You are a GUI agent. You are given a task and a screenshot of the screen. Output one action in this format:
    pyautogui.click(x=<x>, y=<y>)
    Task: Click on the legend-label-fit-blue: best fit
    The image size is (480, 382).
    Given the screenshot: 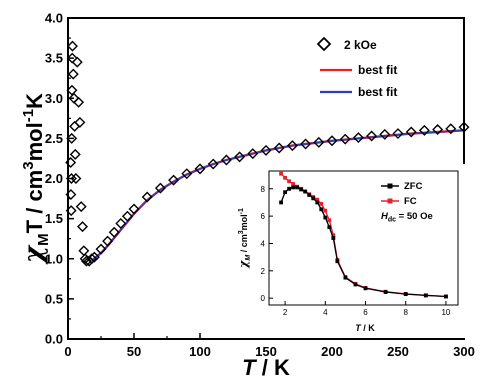 What is the action you would take?
    pyautogui.click(x=377, y=92)
    